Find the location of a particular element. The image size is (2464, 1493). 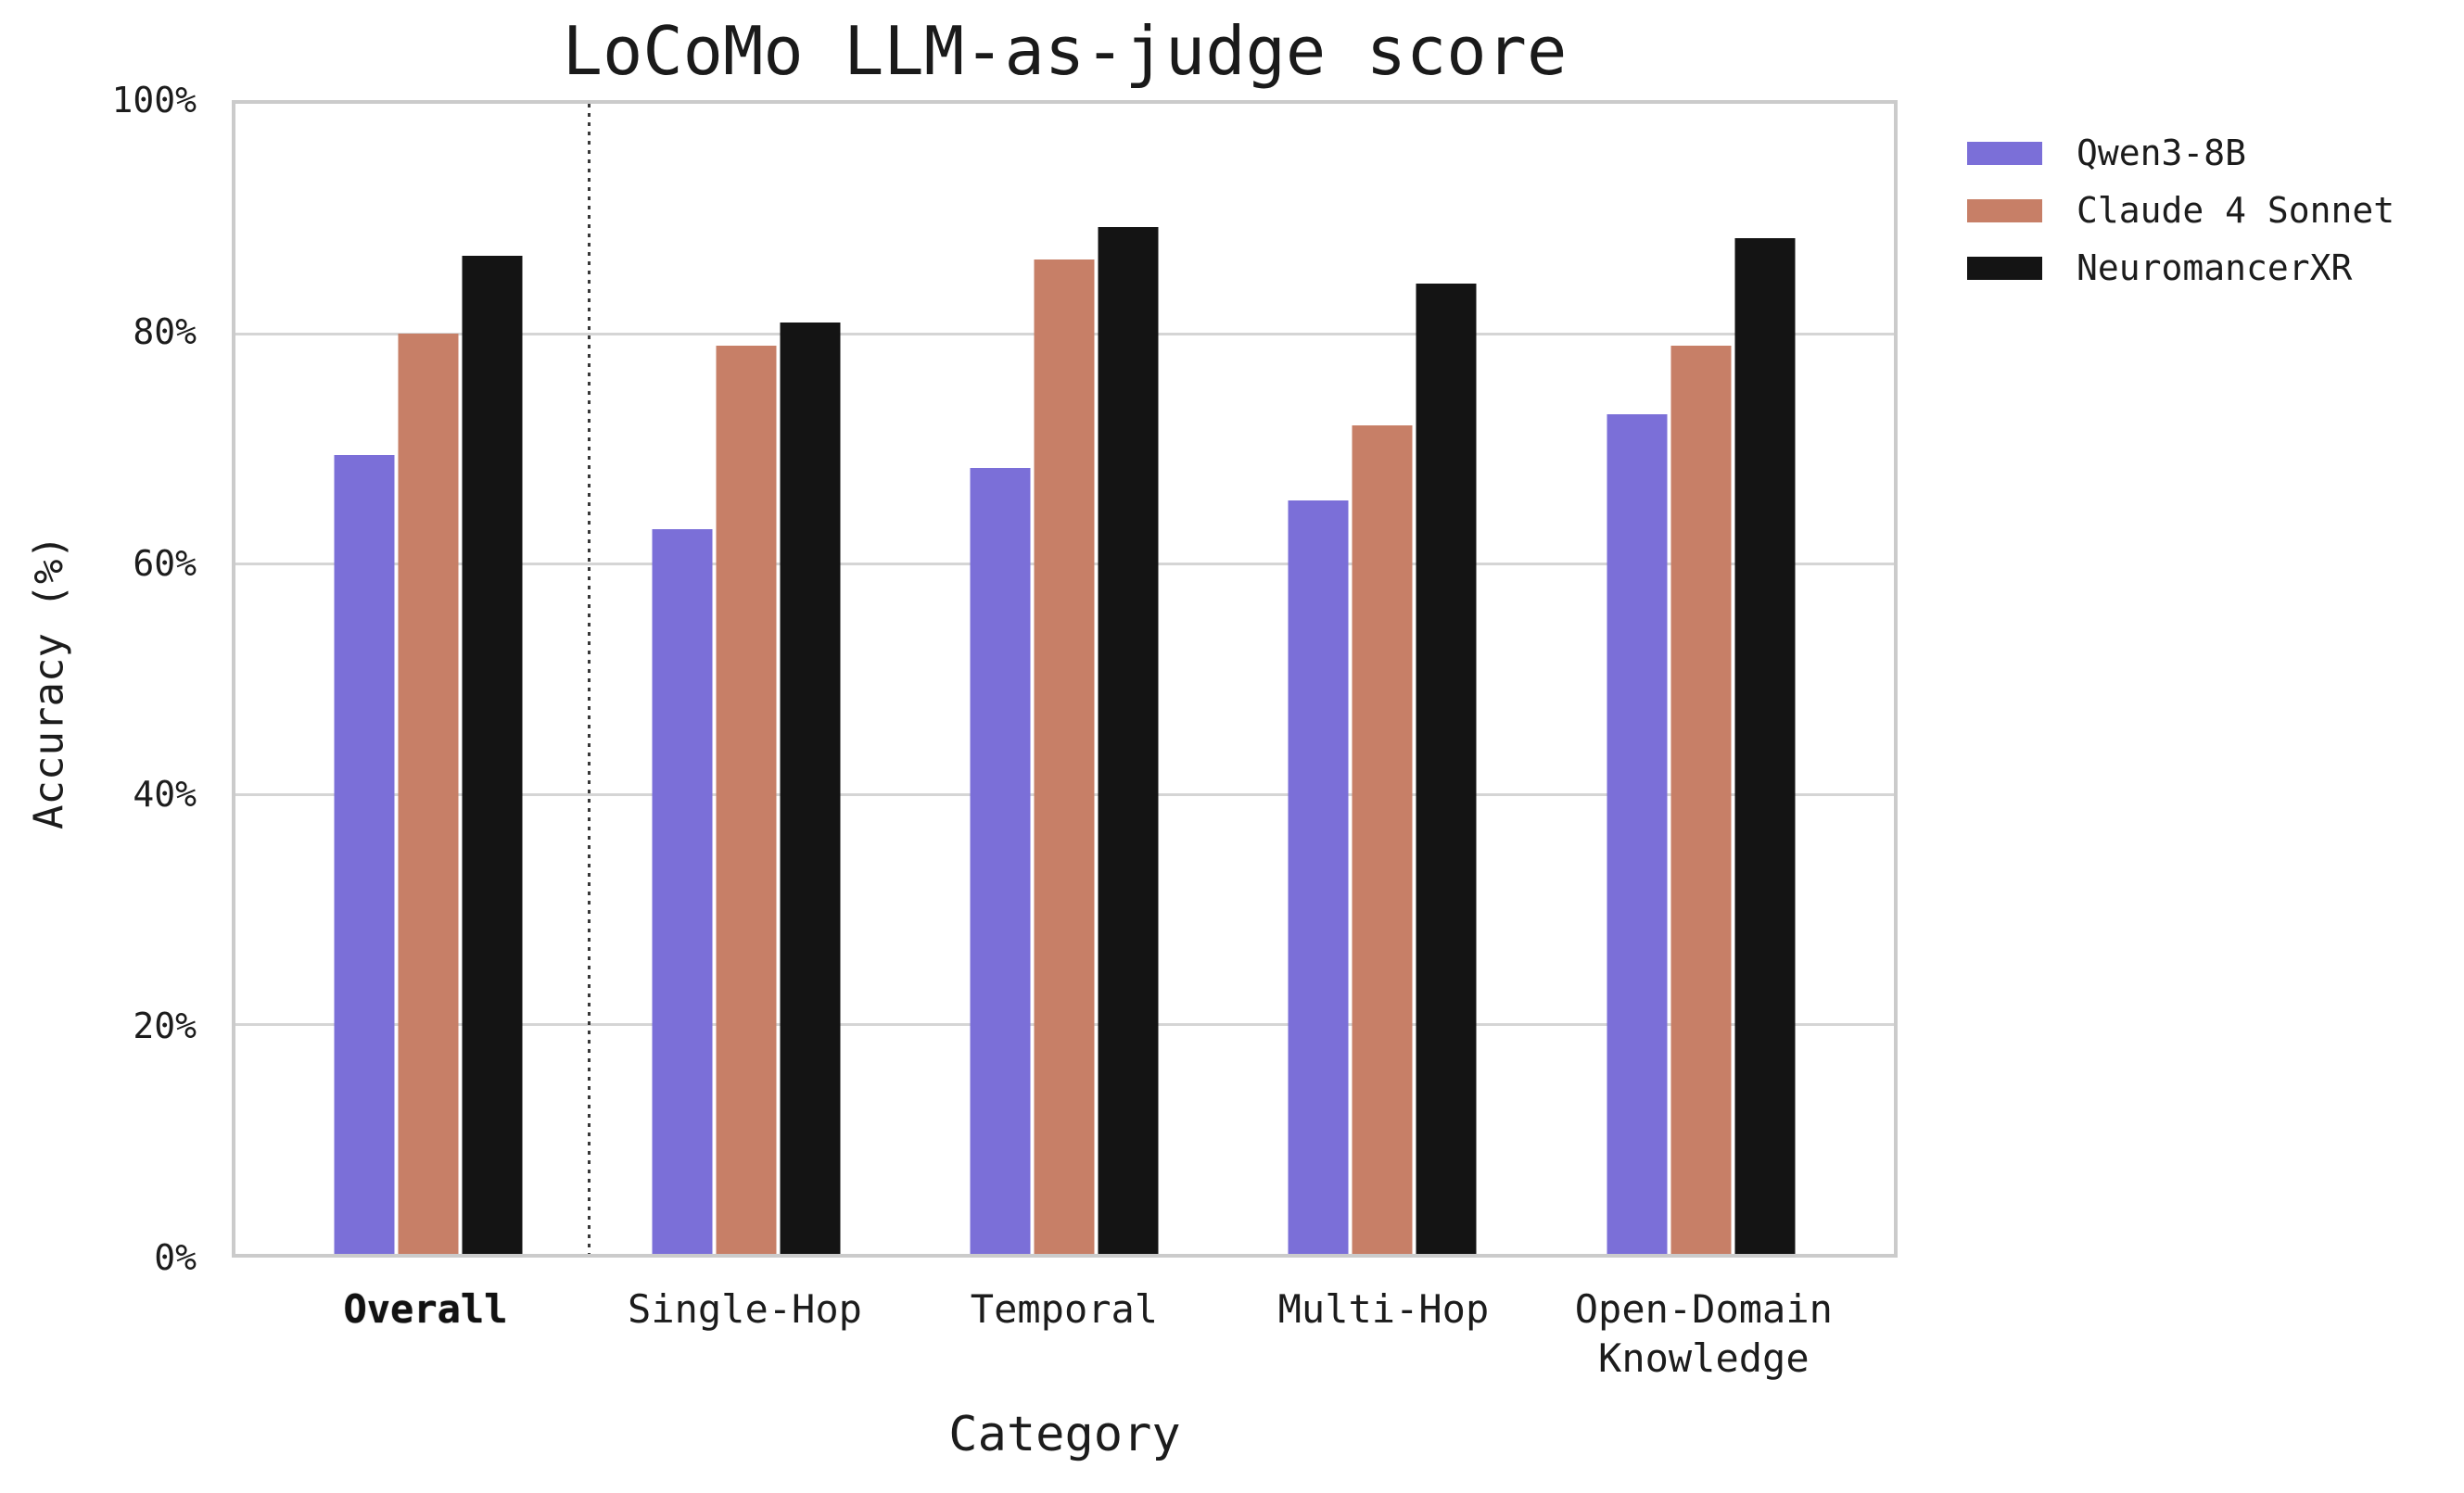

x-tick-label-temporal: Temporal is located at coordinates (1064, 1309).